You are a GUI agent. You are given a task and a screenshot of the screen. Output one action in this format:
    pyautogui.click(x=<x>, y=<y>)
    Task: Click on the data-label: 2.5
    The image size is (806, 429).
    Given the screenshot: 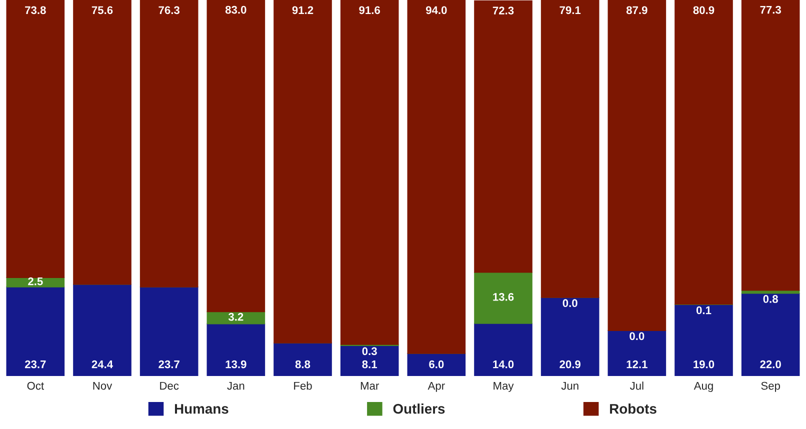 What is the action you would take?
    pyautogui.click(x=35, y=281)
    